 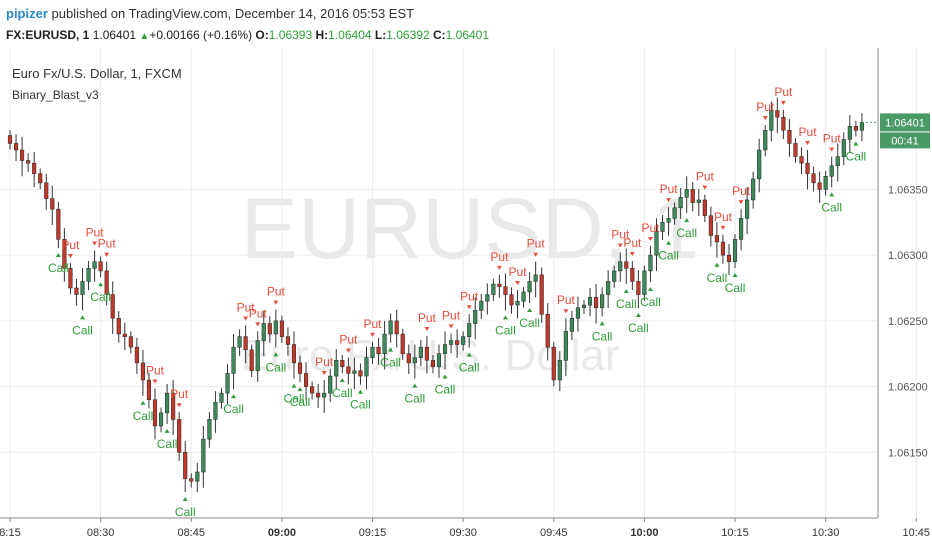 I want to click on y-tick-label: 1.06200, so click(x=908, y=388).